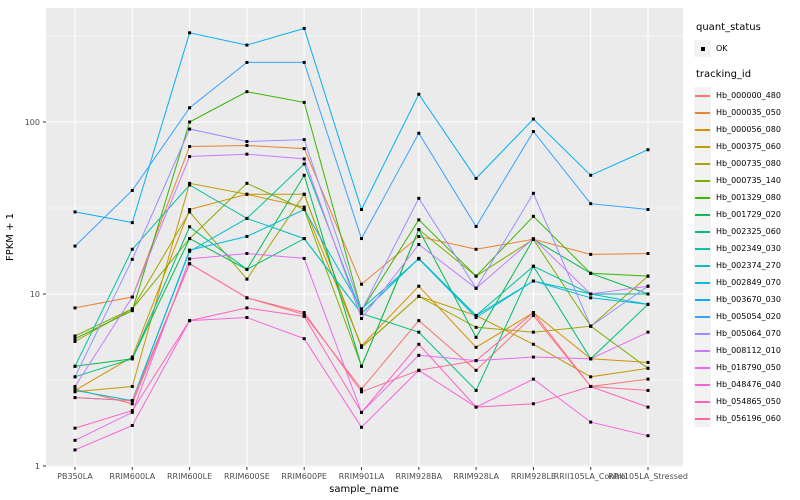 The width and height of the screenshot is (800, 500). I want to click on x-tick-label: RRIM928LA, so click(476, 476).